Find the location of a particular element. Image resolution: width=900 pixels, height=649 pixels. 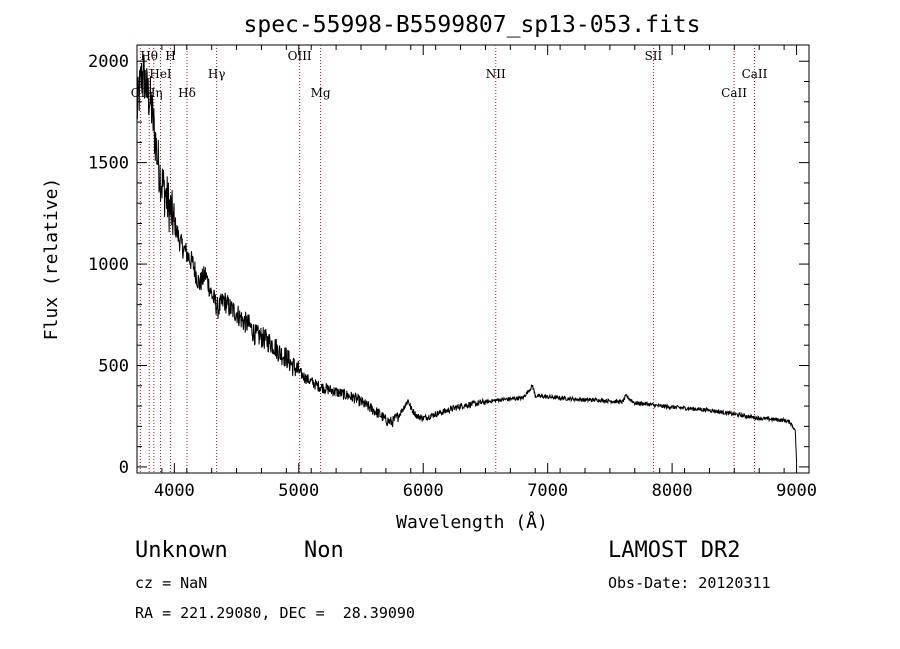

y-tick-label: 2000 is located at coordinates (108, 62).